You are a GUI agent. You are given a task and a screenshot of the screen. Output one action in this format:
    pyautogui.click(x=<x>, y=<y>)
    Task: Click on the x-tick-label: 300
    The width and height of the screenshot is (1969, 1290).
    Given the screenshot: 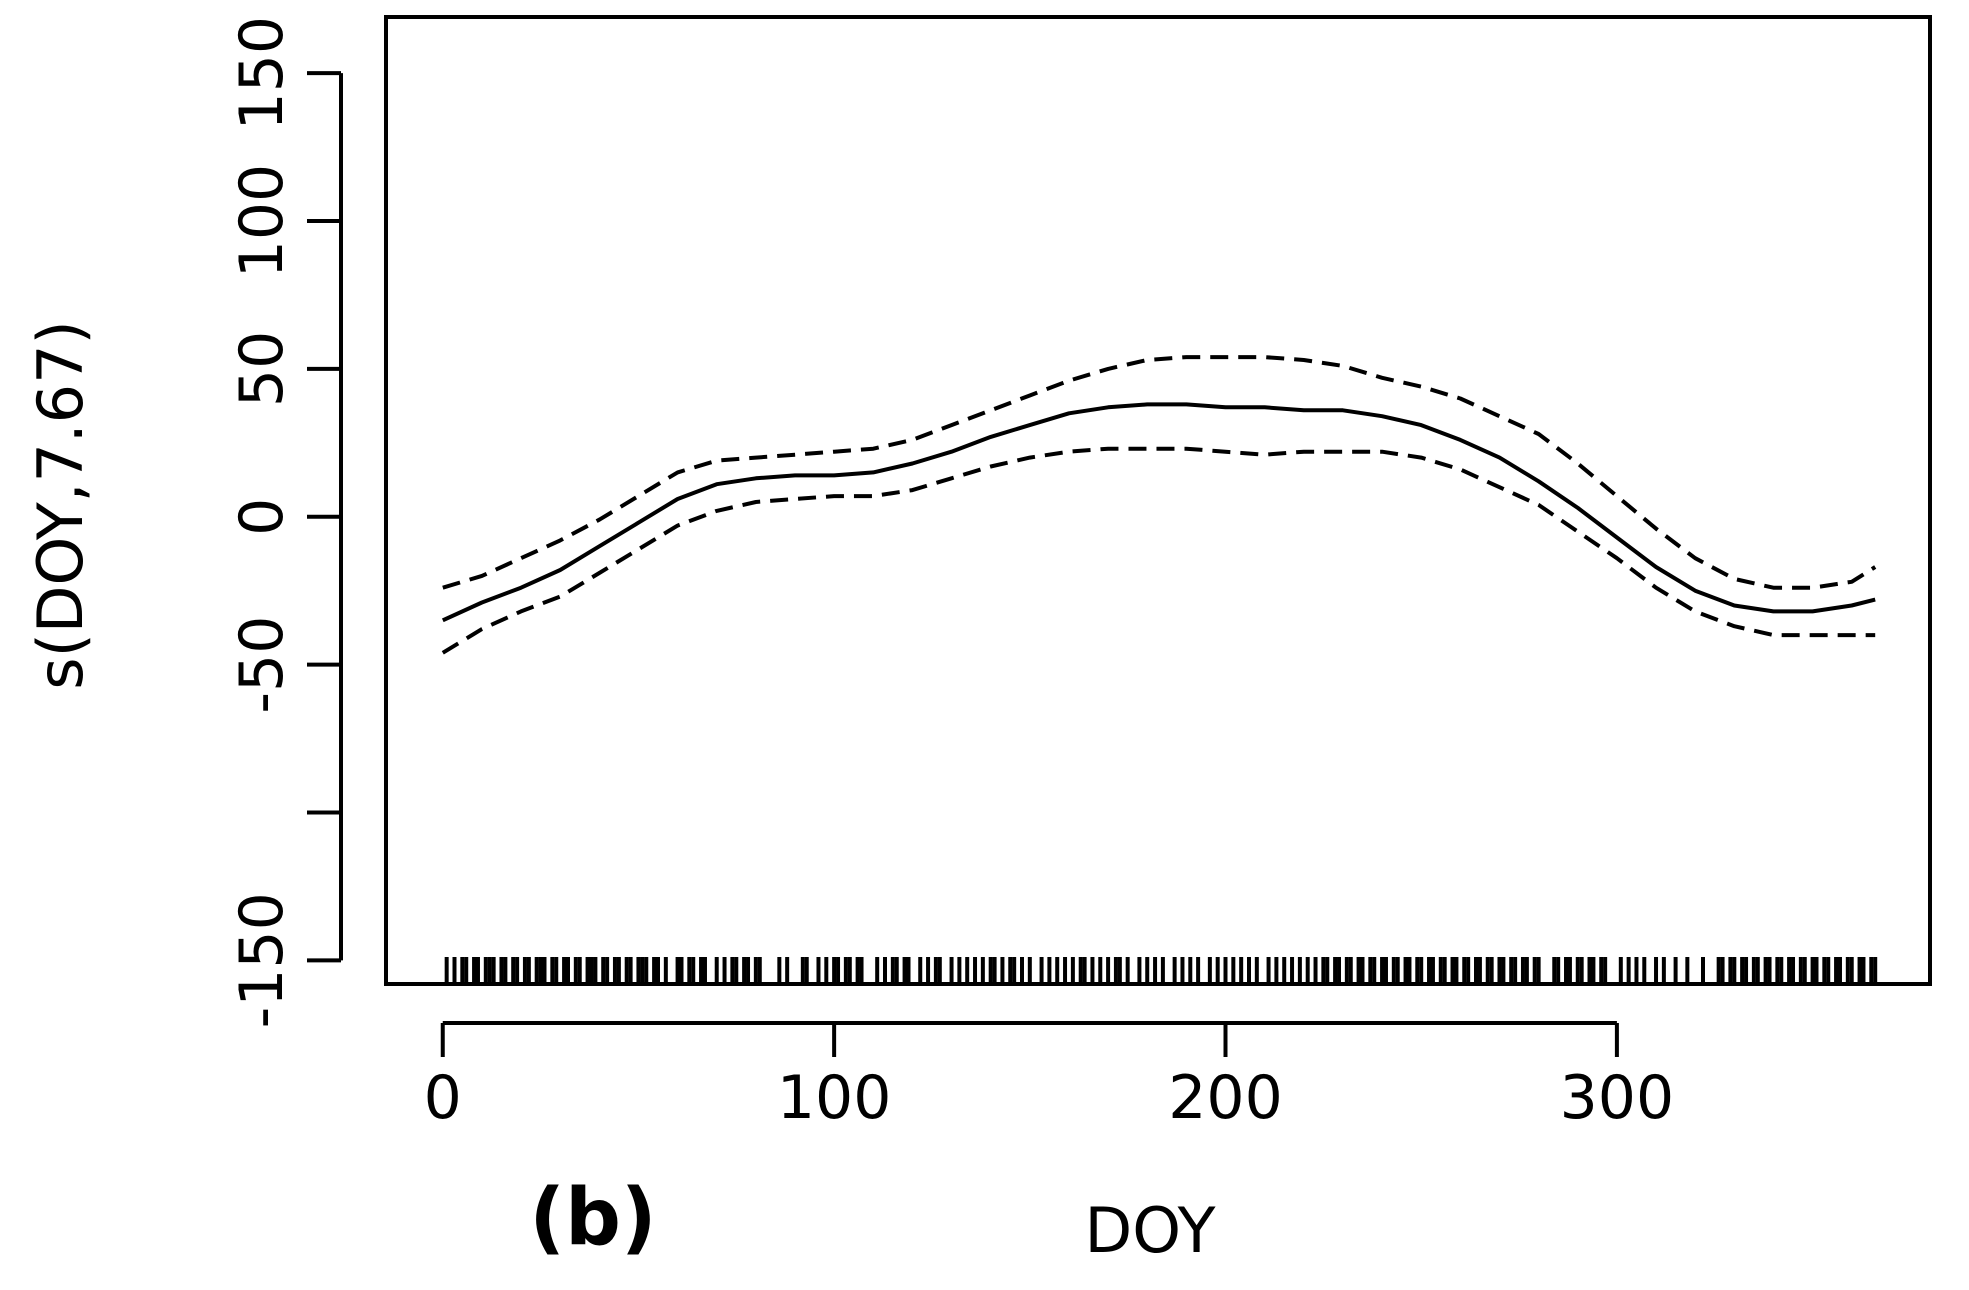 What is the action you would take?
    pyautogui.click(x=1617, y=1098)
    